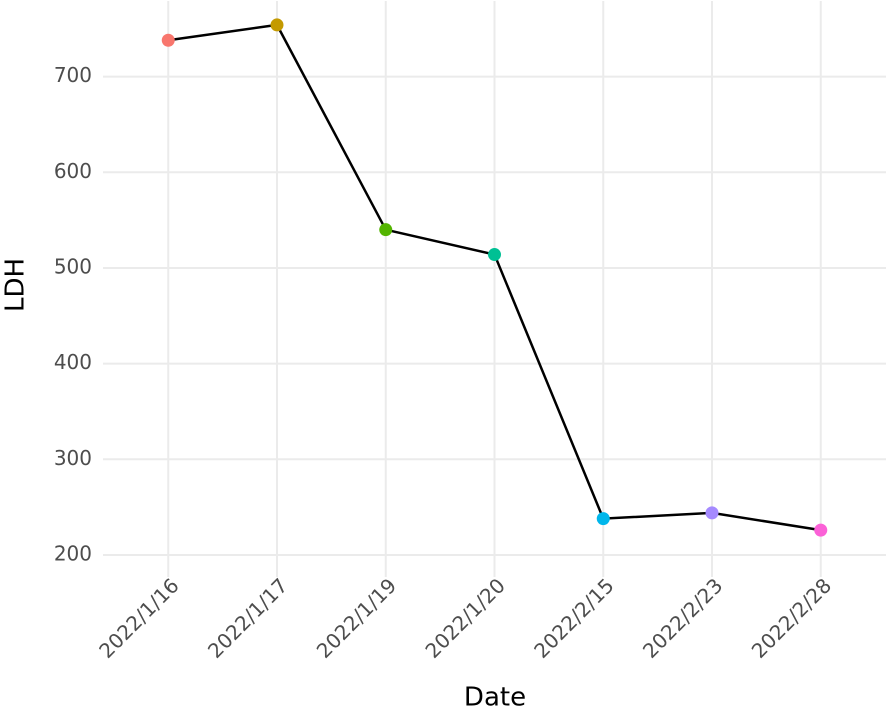 This screenshot has width=886, height=714. I want to click on y-tick-label: 400, so click(73, 362).